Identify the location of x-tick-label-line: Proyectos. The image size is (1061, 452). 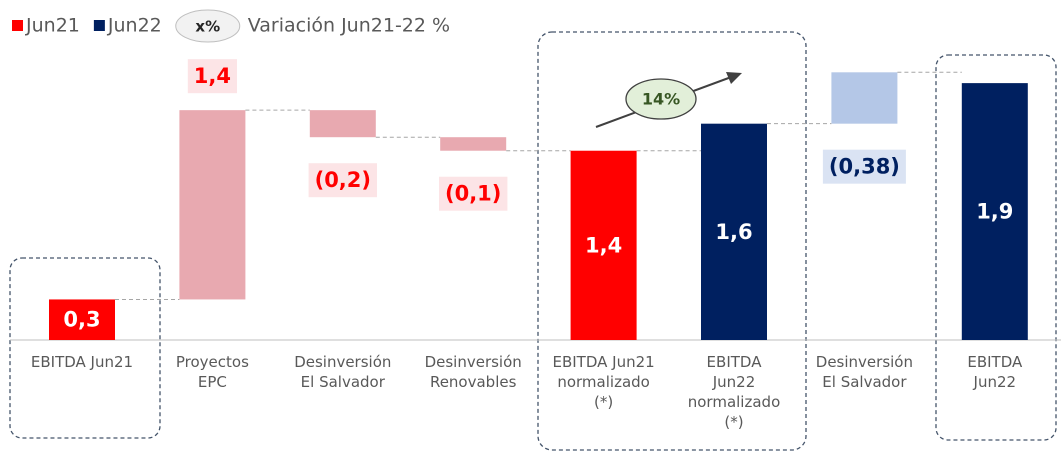
(212, 362).